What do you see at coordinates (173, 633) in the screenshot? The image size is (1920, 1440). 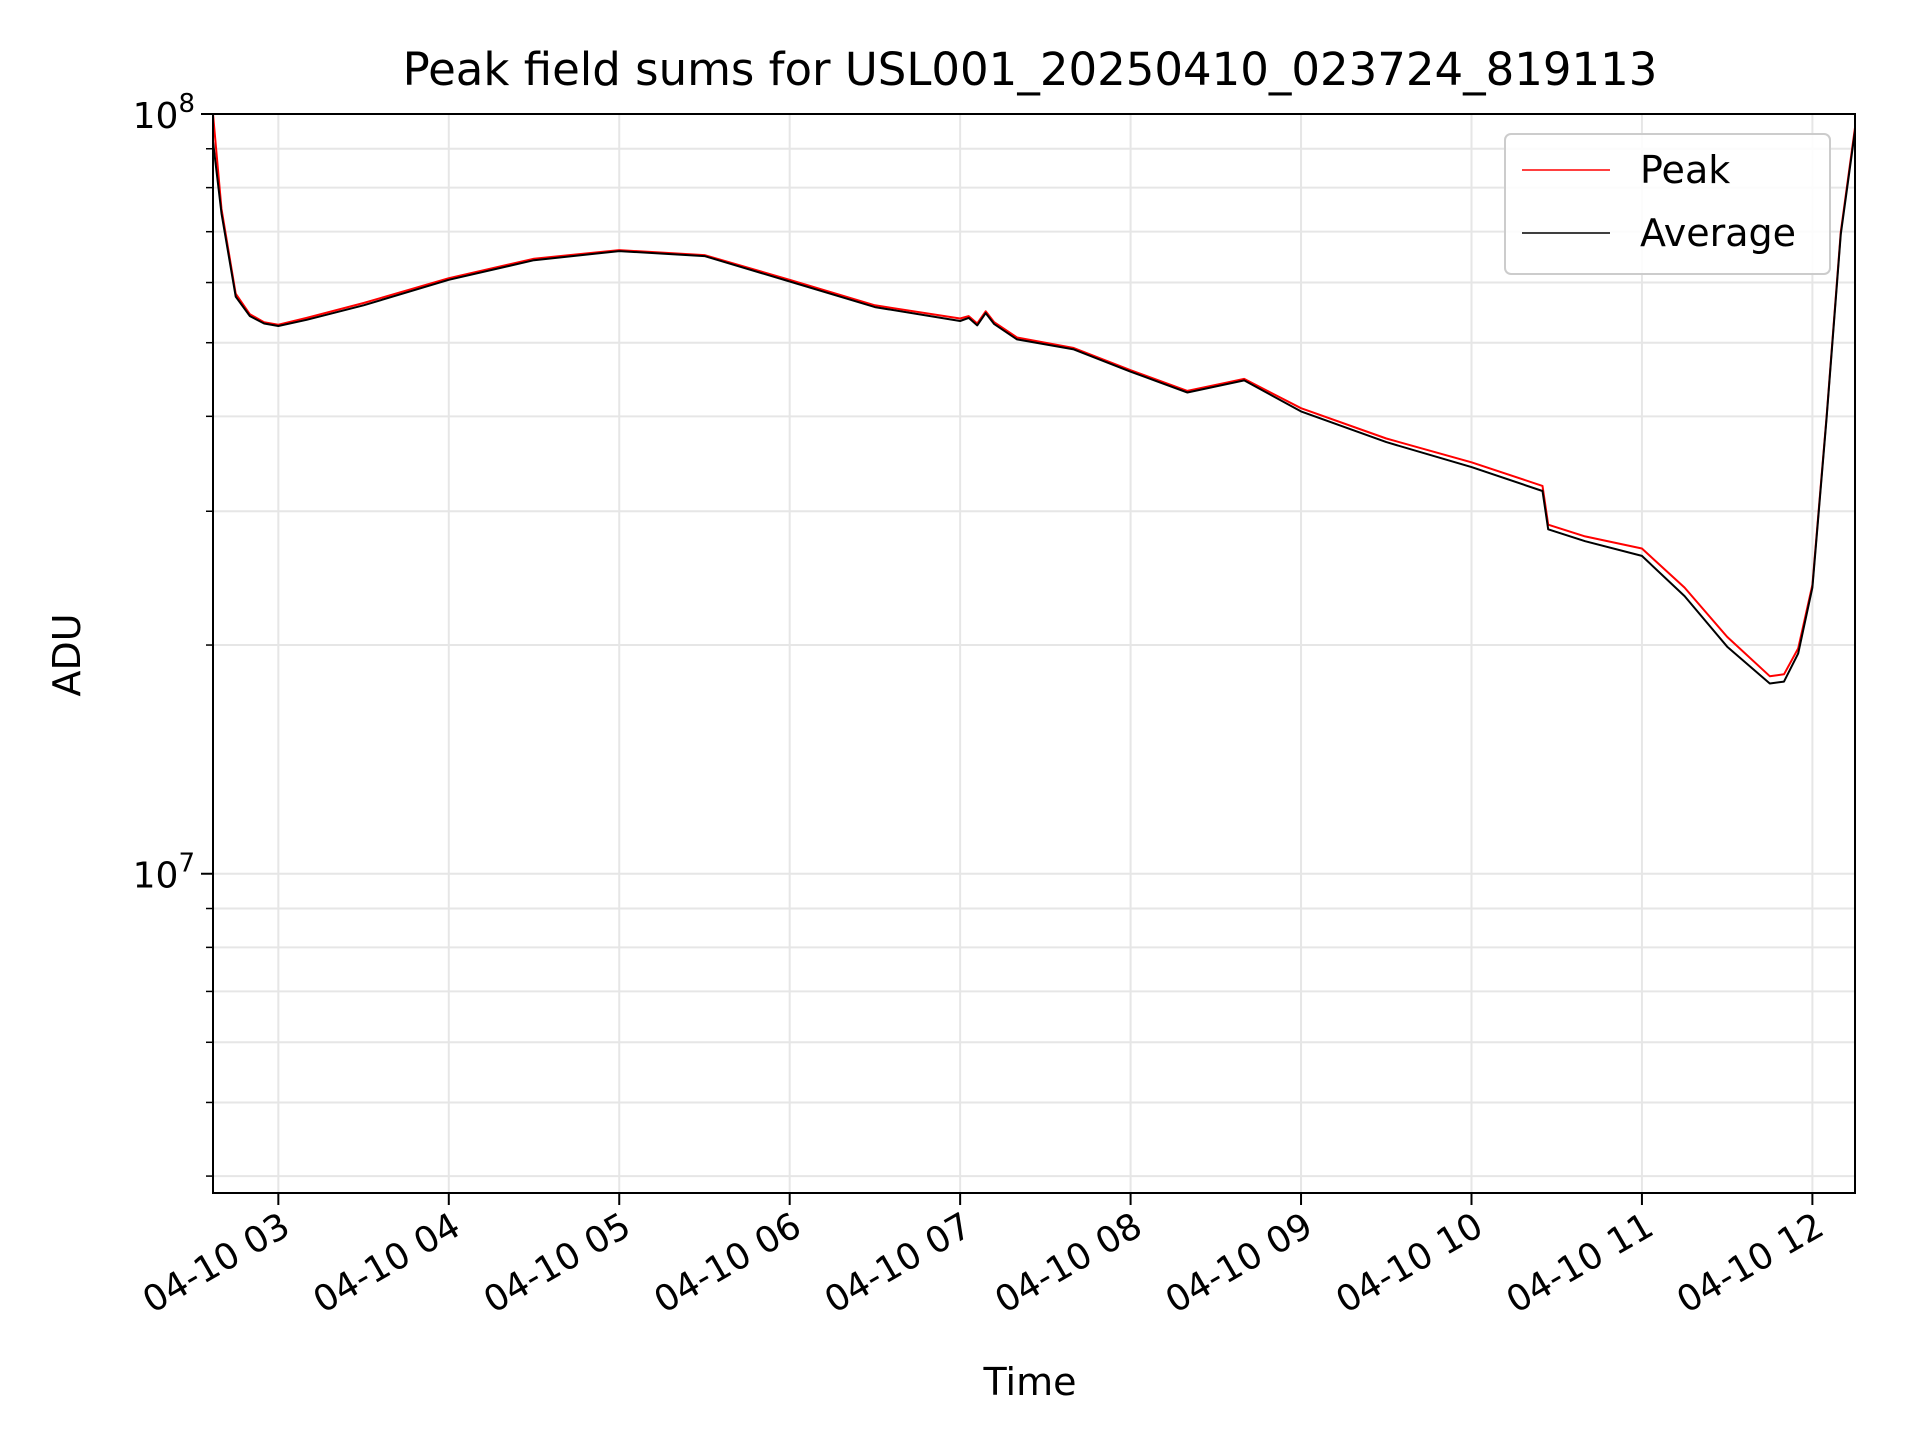 I see `y-axis-ticks: 10⁷ 10⁸` at bounding box center [173, 633].